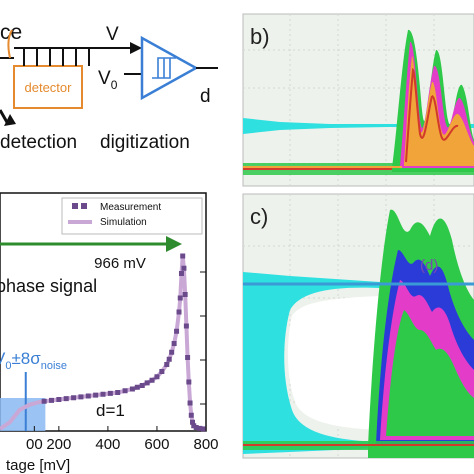  Describe the element at coordinates (120, 263) in the screenshot. I see `amplitude-label: 966 mV` at that location.